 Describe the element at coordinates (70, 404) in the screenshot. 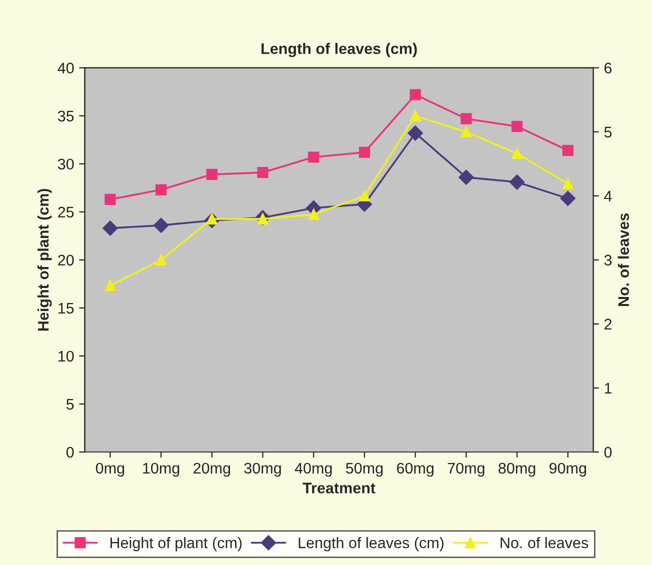

I see `y-tick-label: 5` at that location.